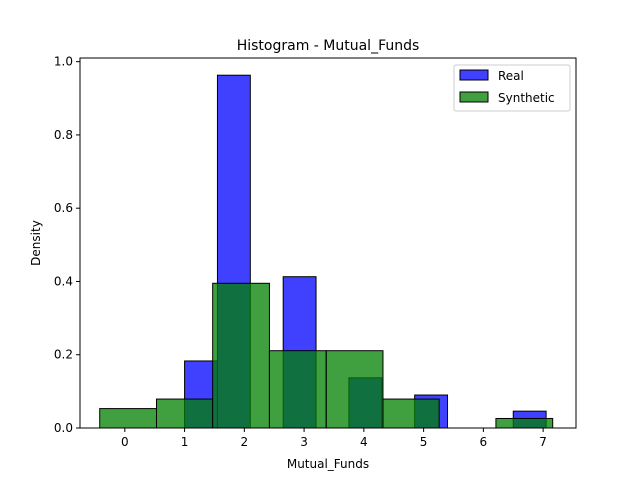  Describe the element at coordinates (364, 442) in the screenshot. I see `x-tick-label-4: 4` at that location.